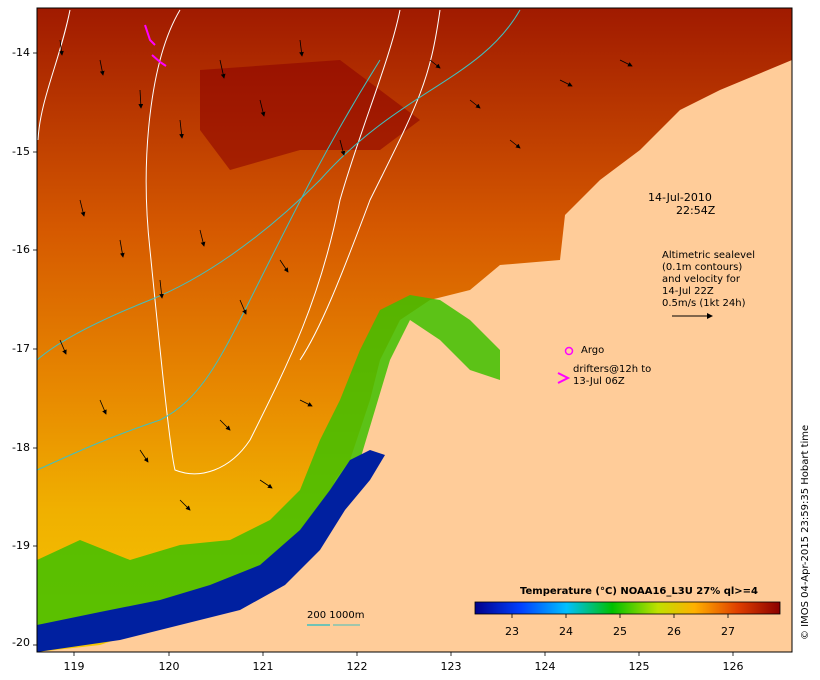 The height and width of the screenshot is (680, 820). What do you see at coordinates (21, 52) in the screenshot?
I see `y-tick-label: -14` at bounding box center [21, 52].